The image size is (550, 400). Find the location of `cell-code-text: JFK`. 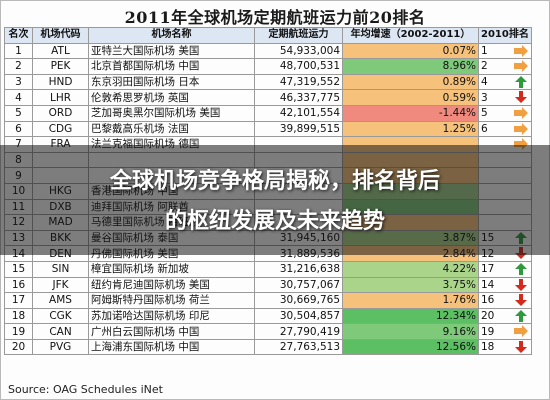

cell-code-text: JFK is located at coordinates (60, 284).